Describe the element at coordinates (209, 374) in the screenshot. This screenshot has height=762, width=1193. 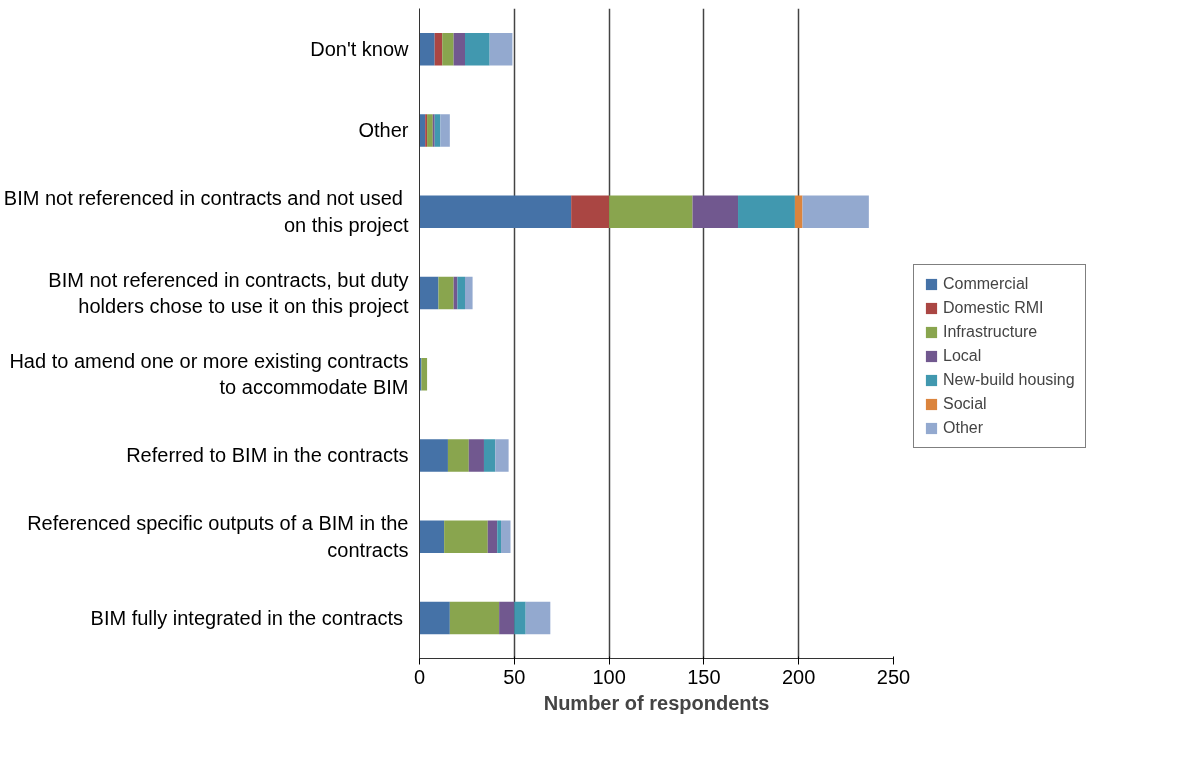
I see `y-tick-label: Had to amend one or more existing contracts to accommodate BIM` at that location.